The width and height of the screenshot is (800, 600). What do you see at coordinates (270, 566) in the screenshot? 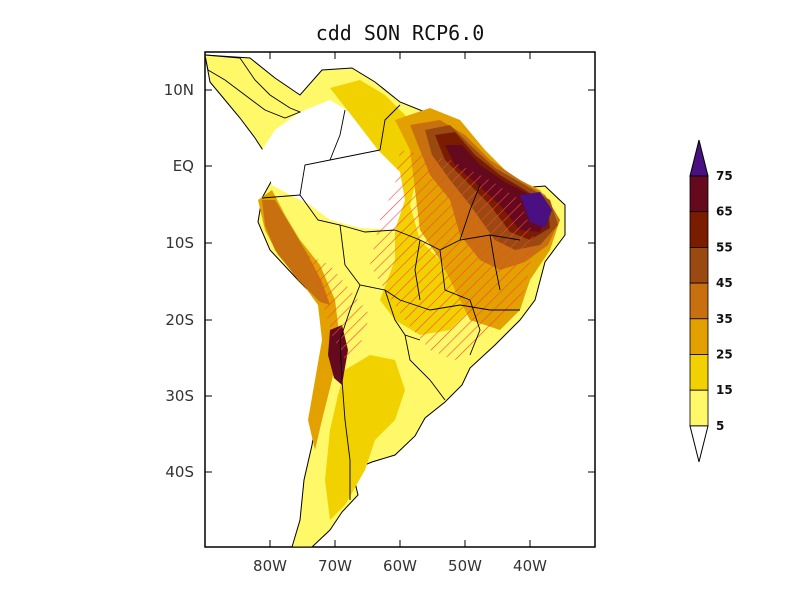
I see `lon-label-80w: 80W` at bounding box center [270, 566].